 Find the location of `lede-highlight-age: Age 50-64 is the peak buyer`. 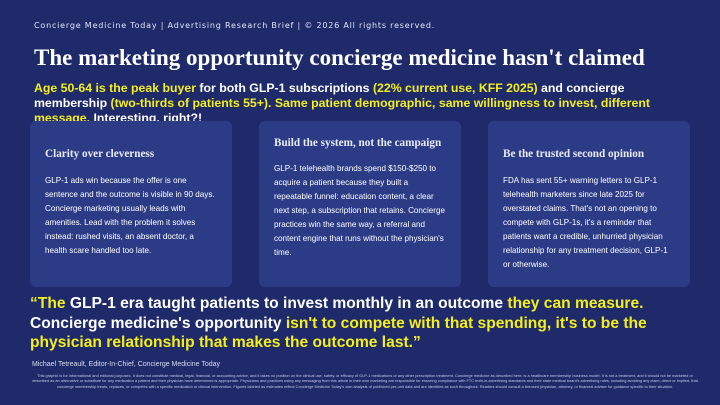

lede-highlight-age: Age 50-64 is the peak buyer is located at coordinates (115, 88).